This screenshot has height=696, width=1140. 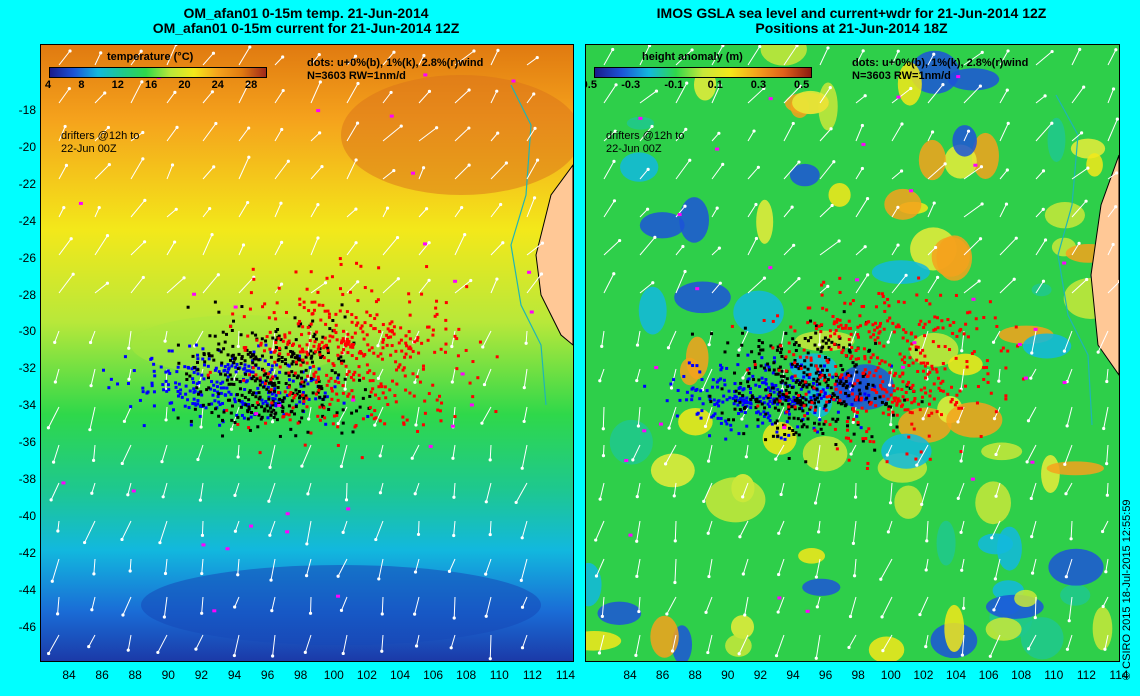 I want to click on lon-label: 96, so click(x=267, y=675).